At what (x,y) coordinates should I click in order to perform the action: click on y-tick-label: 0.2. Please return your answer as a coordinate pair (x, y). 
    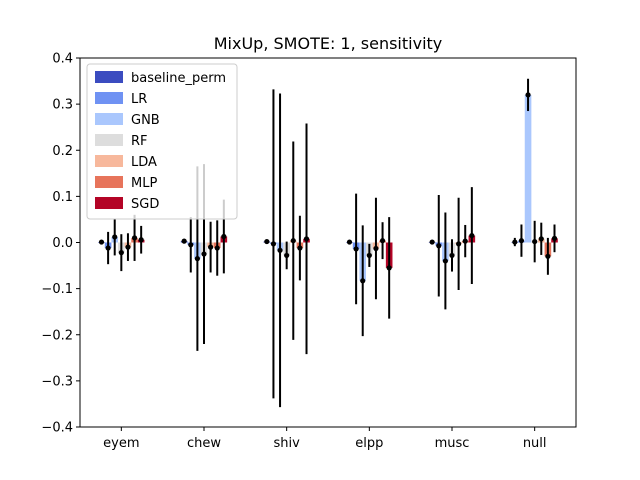
    Looking at the image, I should click on (62, 151).